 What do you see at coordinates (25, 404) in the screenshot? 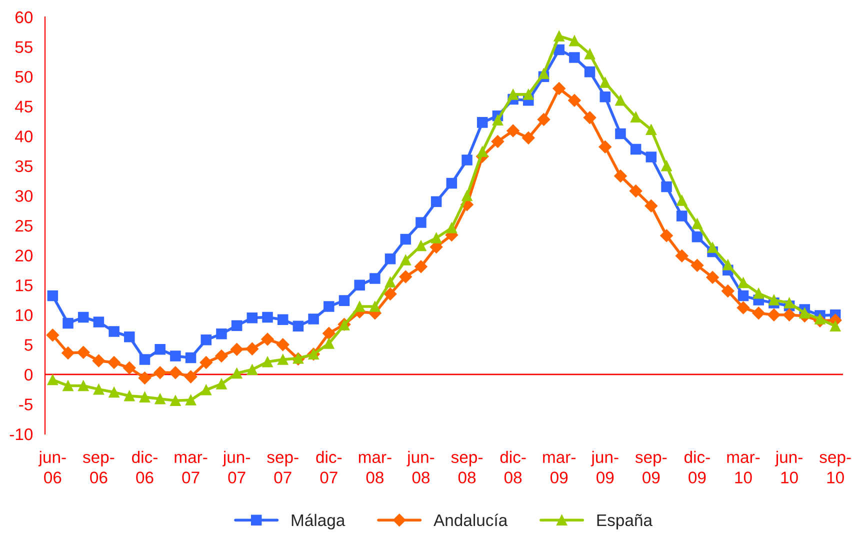
I see `y-tick-label: -5` at bounding box center [25, 404].